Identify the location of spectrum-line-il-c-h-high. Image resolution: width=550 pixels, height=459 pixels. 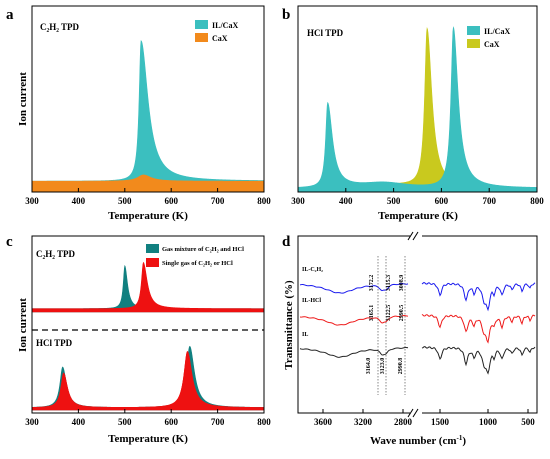
(354, 288).